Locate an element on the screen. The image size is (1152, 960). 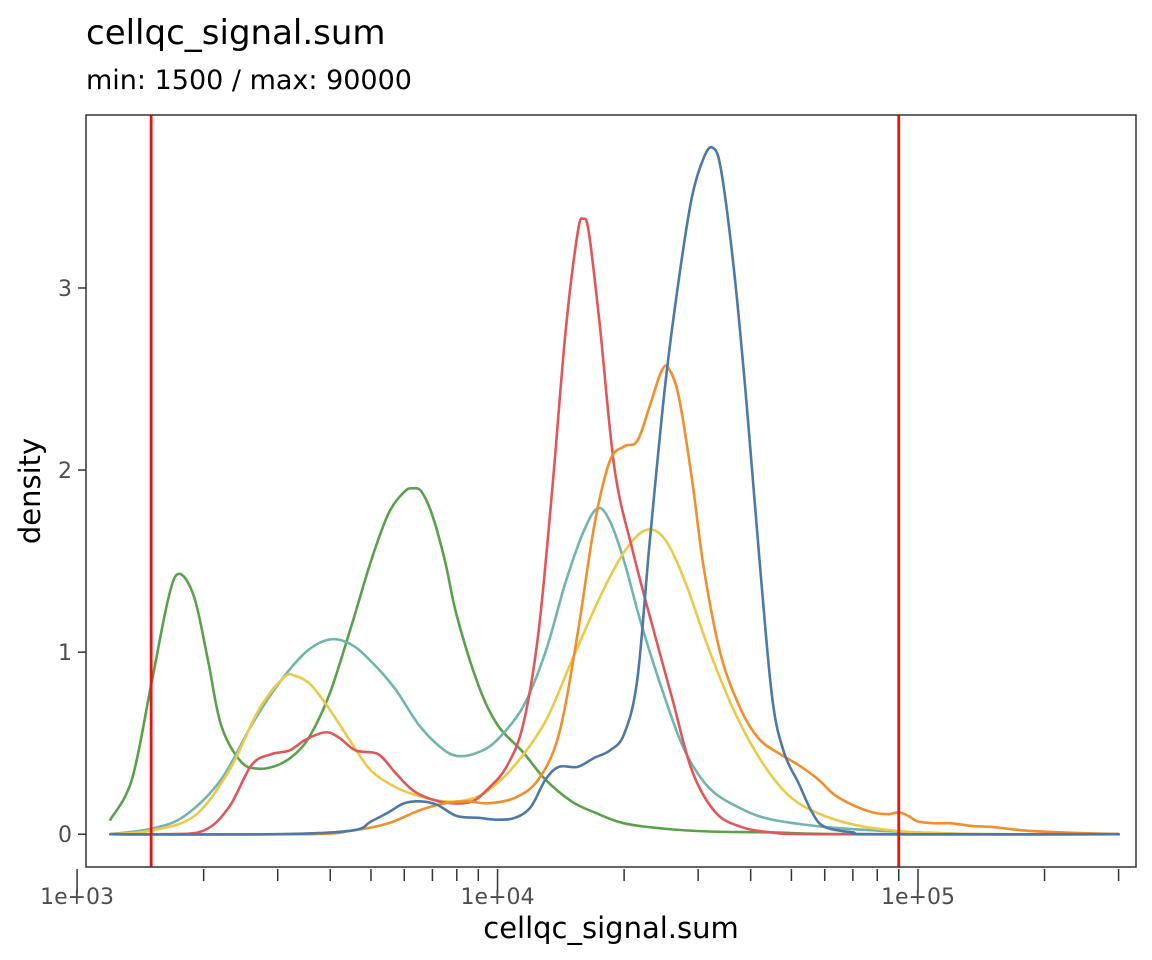
x-tick-label: 1e+05 is located at coordinates (918, 897).